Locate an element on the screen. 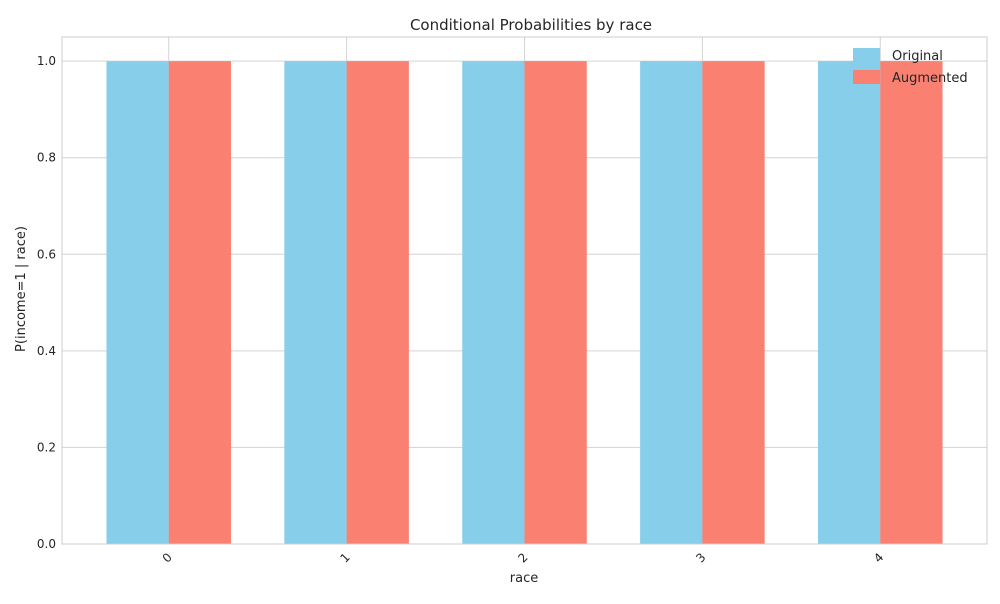  y-axis-label: P(income=1 | race) is located at coordinates (21, 289).